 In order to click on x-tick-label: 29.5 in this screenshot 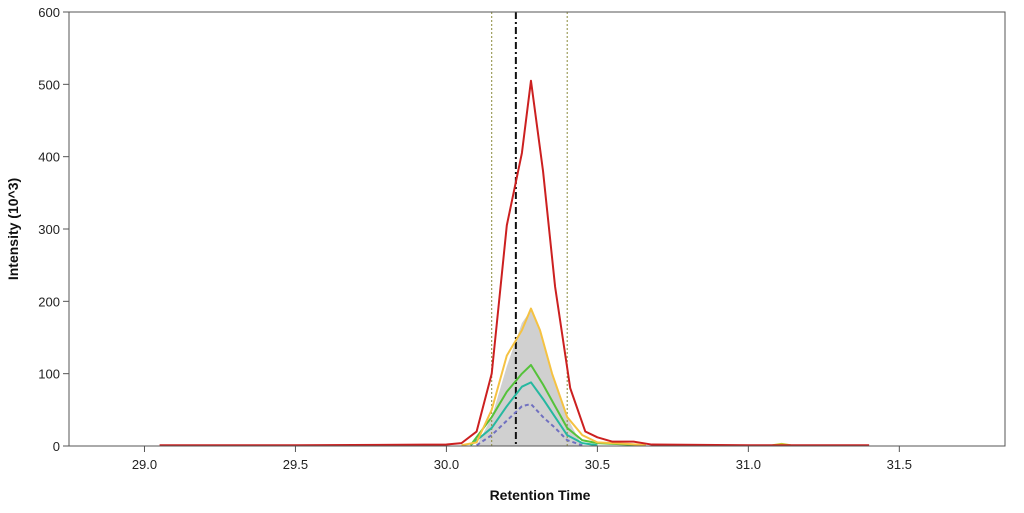, I will do `click(295, 464)`.